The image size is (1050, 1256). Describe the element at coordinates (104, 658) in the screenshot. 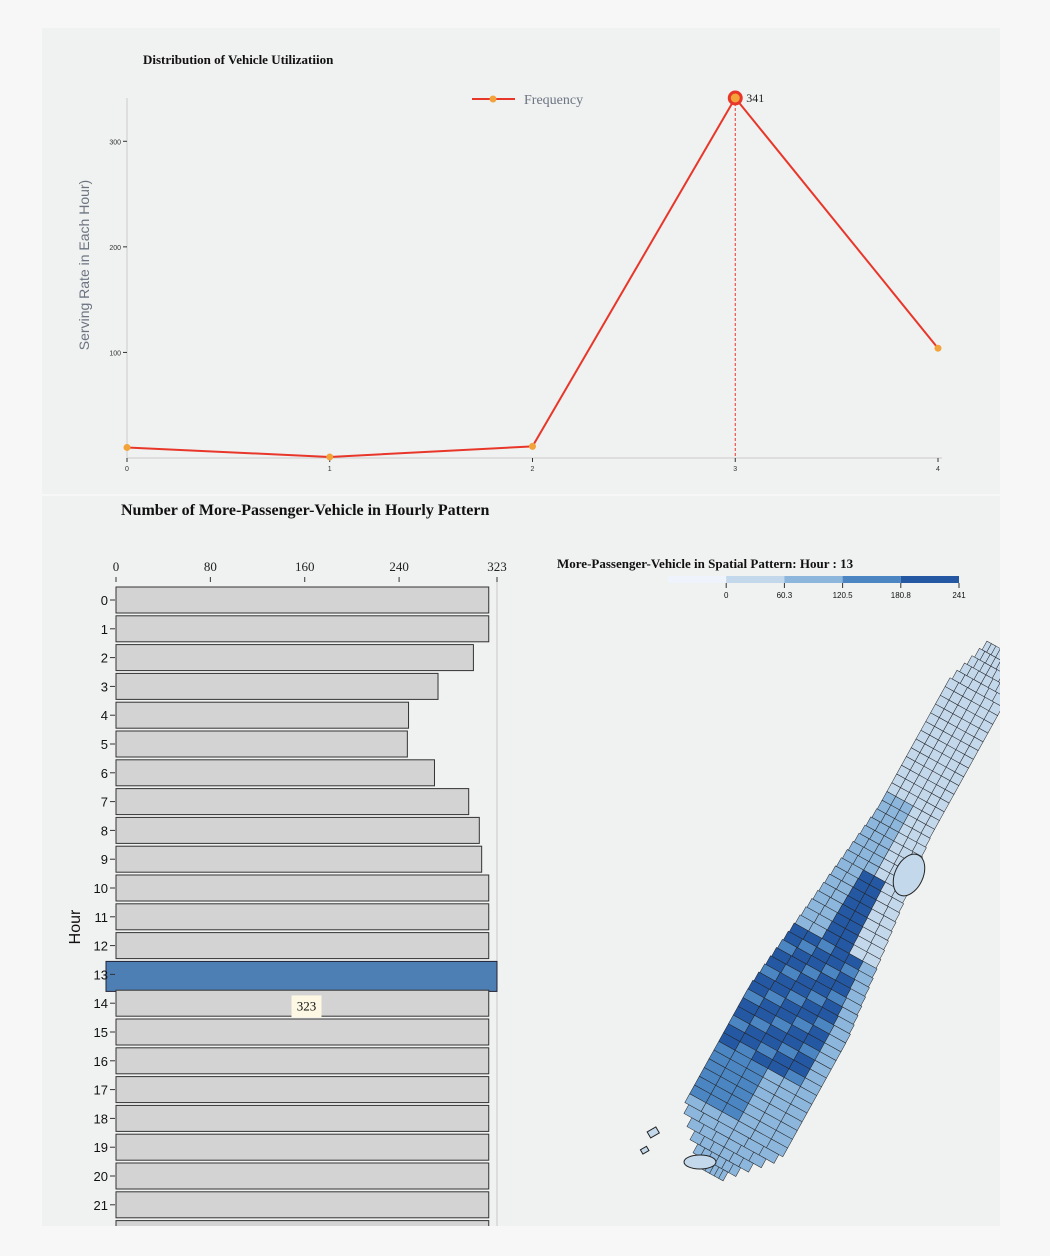

I see `y-tick-label: 2` at that location.